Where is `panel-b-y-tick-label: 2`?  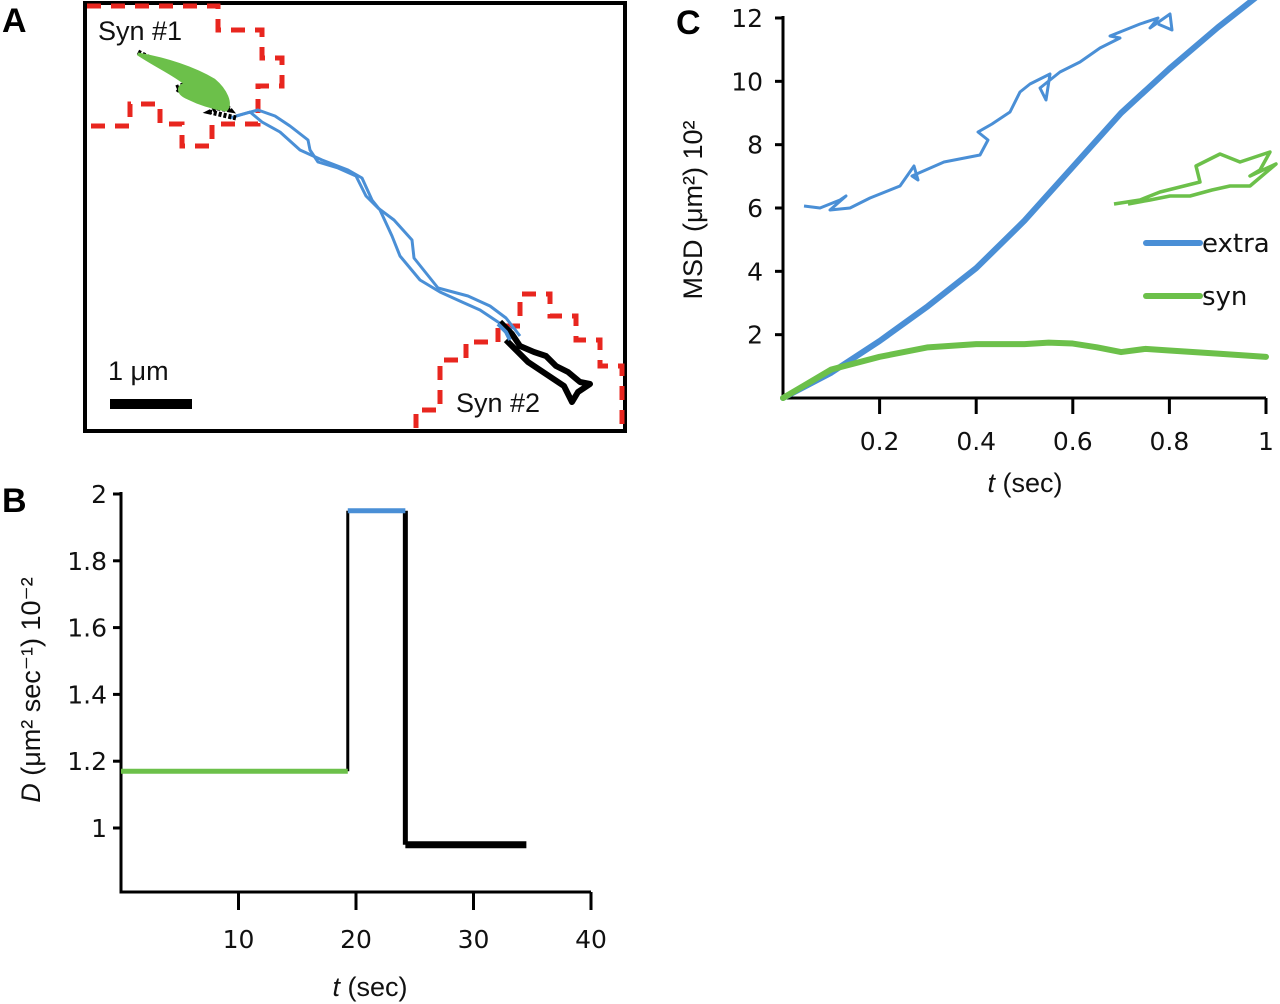
panel-b-y-tick-label: 2 is located at coordinates (99, 494).